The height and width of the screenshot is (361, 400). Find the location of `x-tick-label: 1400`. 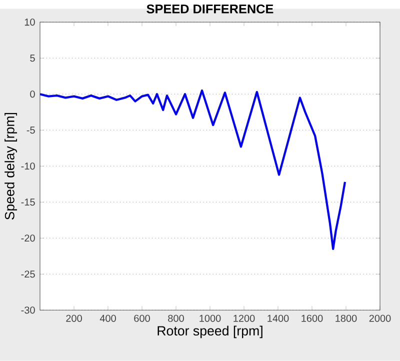

x-tick-label: 1400 is located at coordinates (278, 318).